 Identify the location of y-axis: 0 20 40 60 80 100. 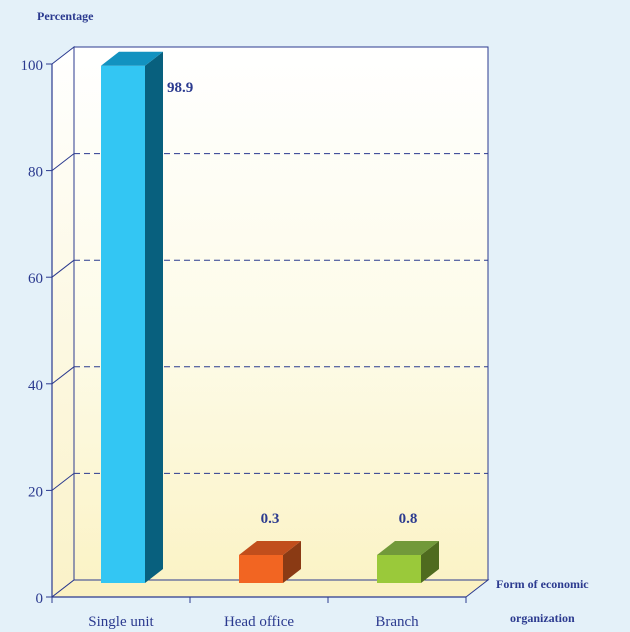
(36, 332).